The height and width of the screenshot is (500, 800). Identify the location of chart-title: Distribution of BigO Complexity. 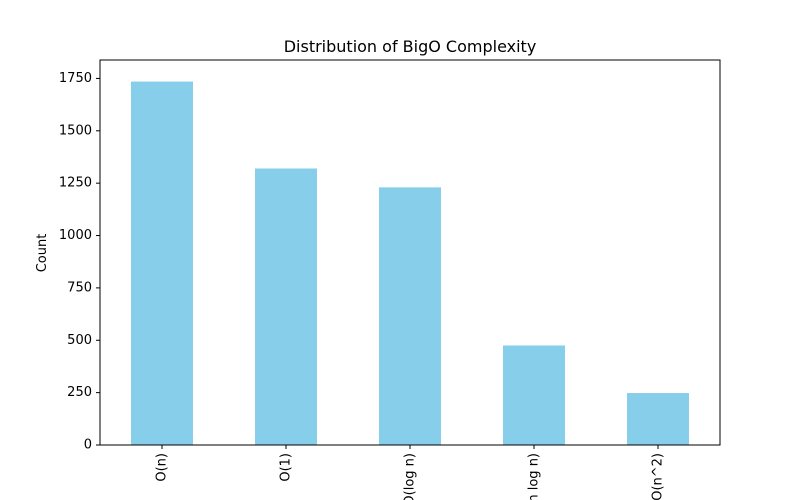
(410, 46).